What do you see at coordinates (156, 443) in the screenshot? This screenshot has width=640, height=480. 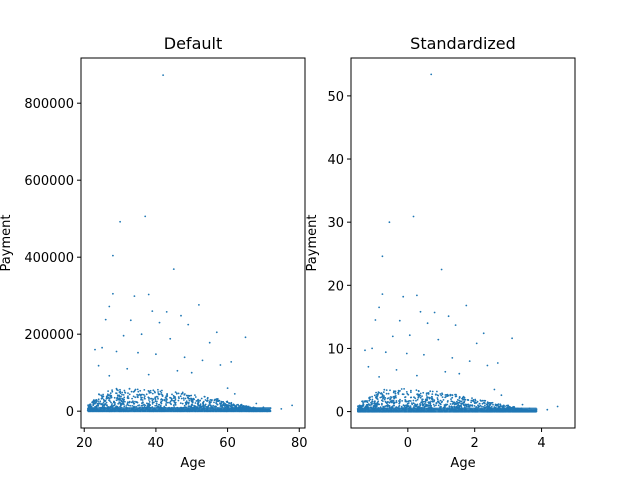 I see `x-tick-label: 40` at bounding box center [156, 443].